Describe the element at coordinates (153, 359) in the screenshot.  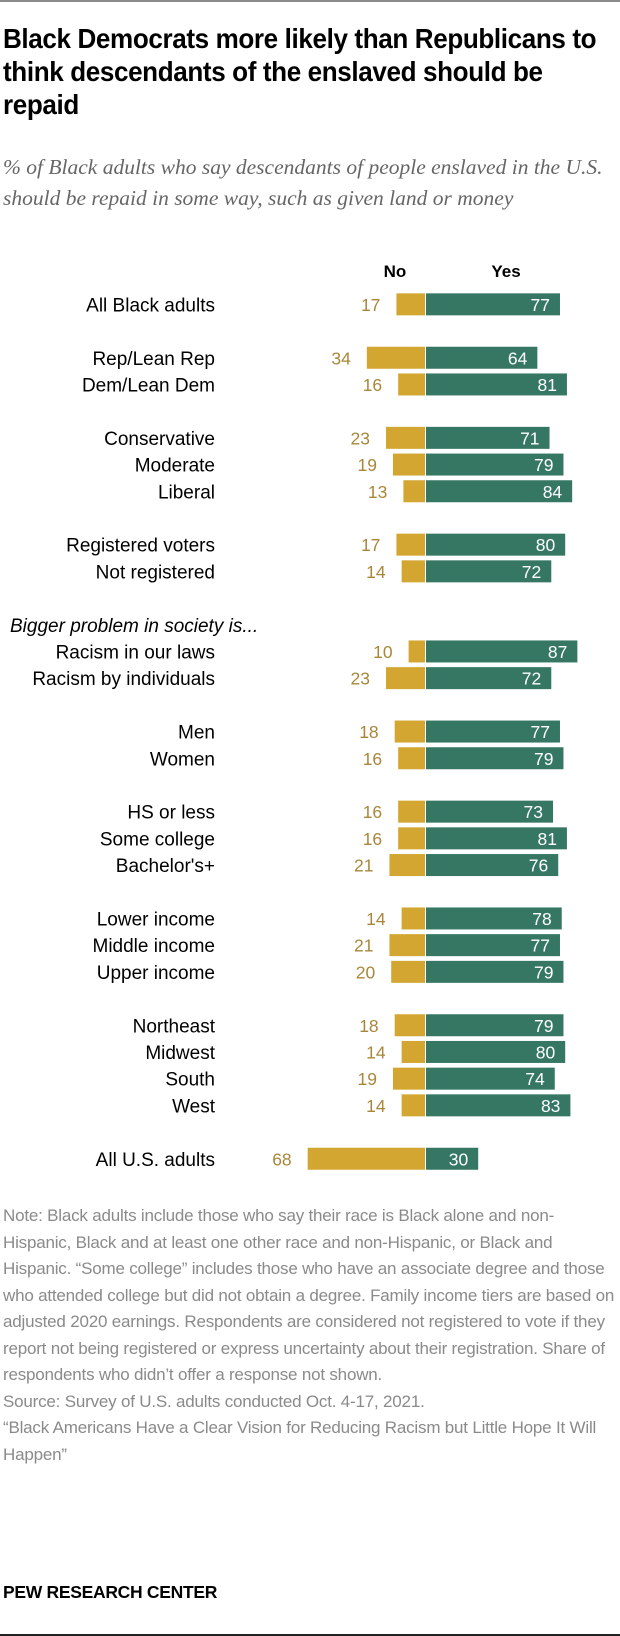
I see `row-label: Rep/Lean Rep` at that location.